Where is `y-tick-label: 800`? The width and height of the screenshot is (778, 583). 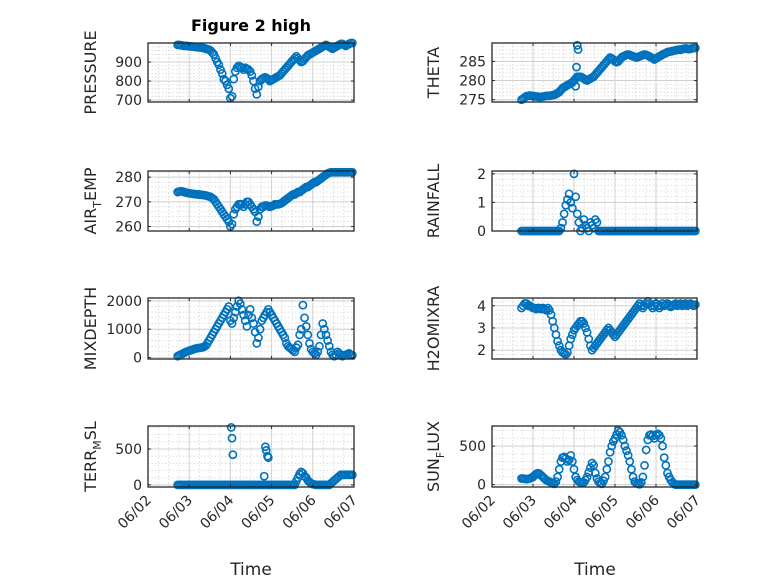 y-tick-label: 800 is located at coordinates (128, 82).